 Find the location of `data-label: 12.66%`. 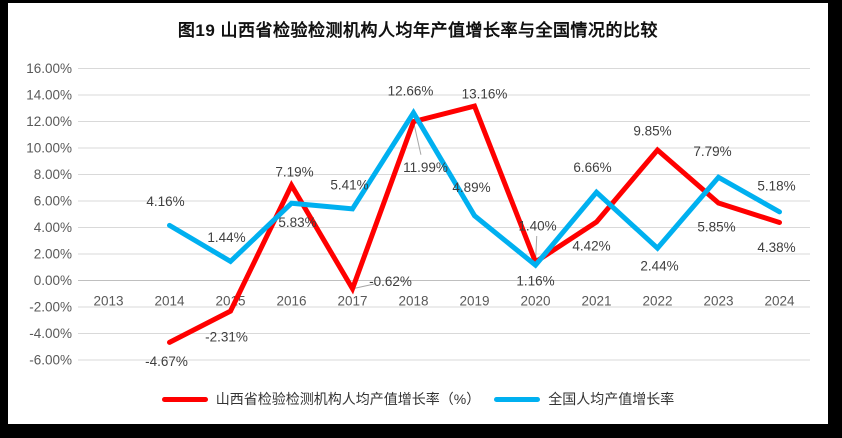

data-label: 12.66% is located at coordinates (411, 90).